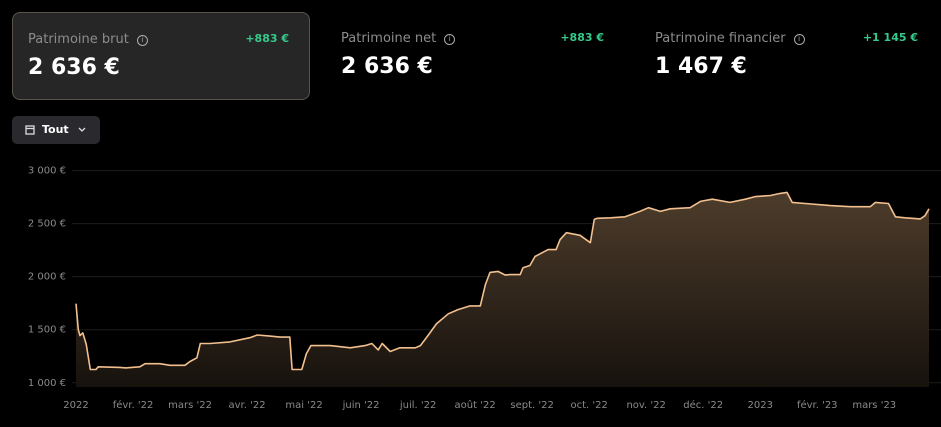 This screenshot has height=427, width=941. I want to click on calendar-icon, so click(30, 130).